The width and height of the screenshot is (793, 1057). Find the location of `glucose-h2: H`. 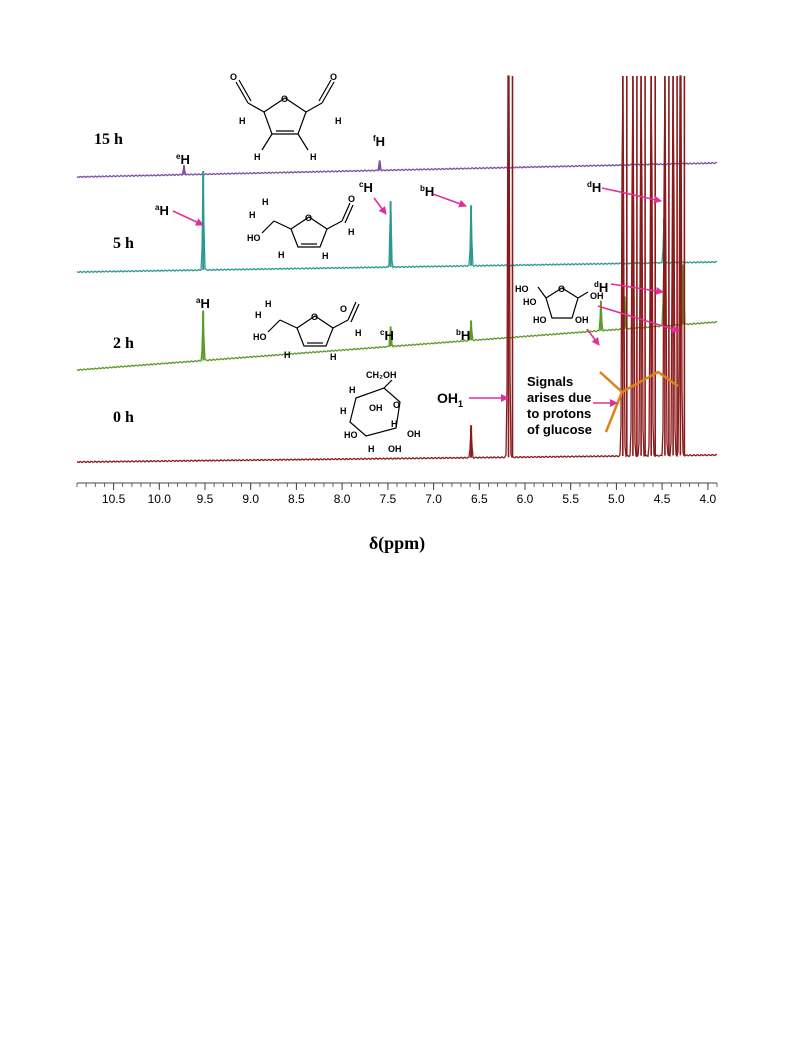

glucose-h2: H is located at coordinates (343, 411).